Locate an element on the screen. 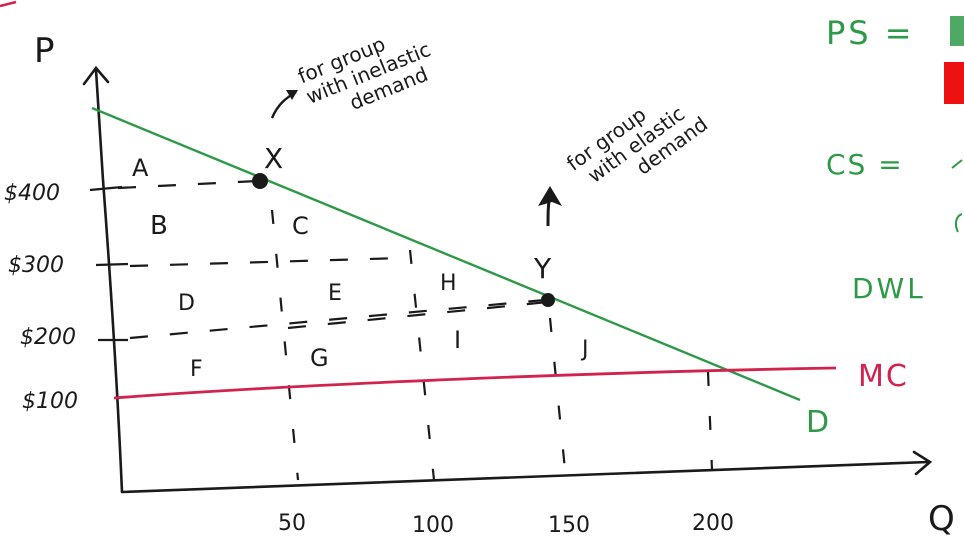 This screenshot has width=964, height=540. quantity-tick-label-200: 200 is located at coordinates (713, 523).